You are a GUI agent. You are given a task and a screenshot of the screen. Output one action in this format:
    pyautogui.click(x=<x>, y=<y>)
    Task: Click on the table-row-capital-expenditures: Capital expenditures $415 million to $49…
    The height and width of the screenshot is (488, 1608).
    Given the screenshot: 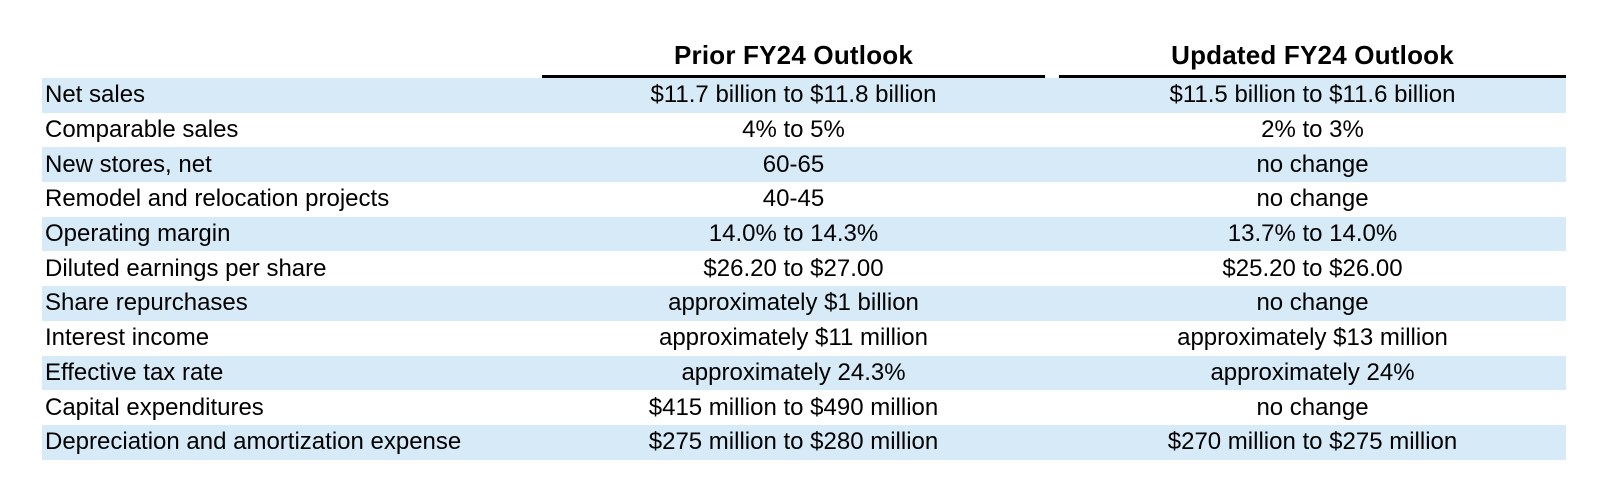 What is the action you would take?
    pyautogui.click(x=804, y=407)
    